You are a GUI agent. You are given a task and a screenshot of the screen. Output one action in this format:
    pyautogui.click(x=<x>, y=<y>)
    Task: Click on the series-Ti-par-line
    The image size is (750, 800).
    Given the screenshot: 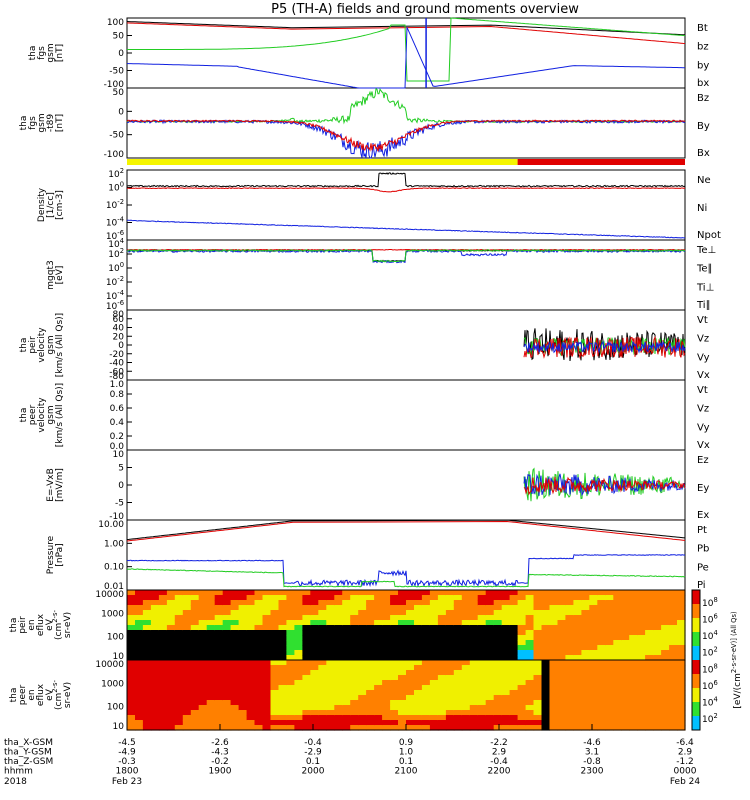 What is the action you would take?
    pyautogui.click(x=406, y=255)
    